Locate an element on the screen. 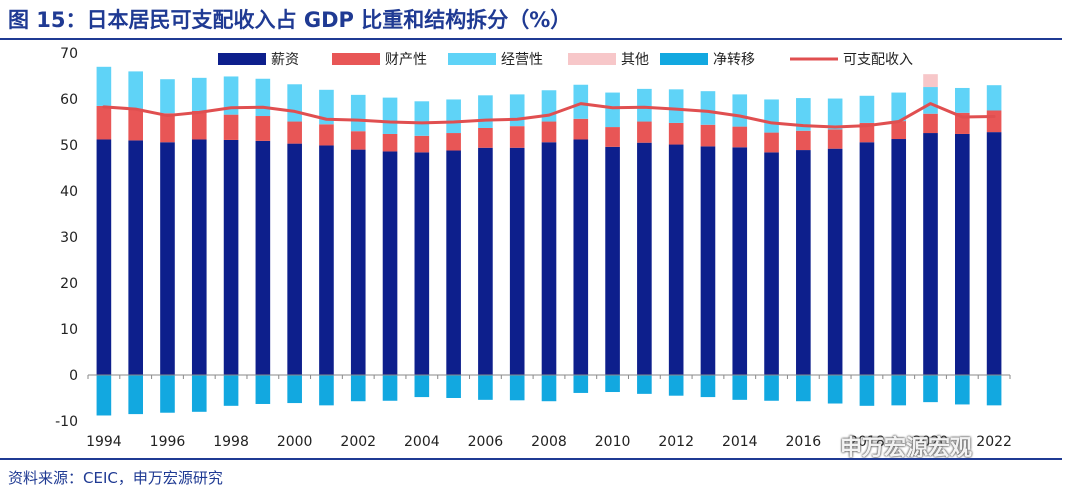  x-tick-label: 2020 is located at coordinates (931, 442).